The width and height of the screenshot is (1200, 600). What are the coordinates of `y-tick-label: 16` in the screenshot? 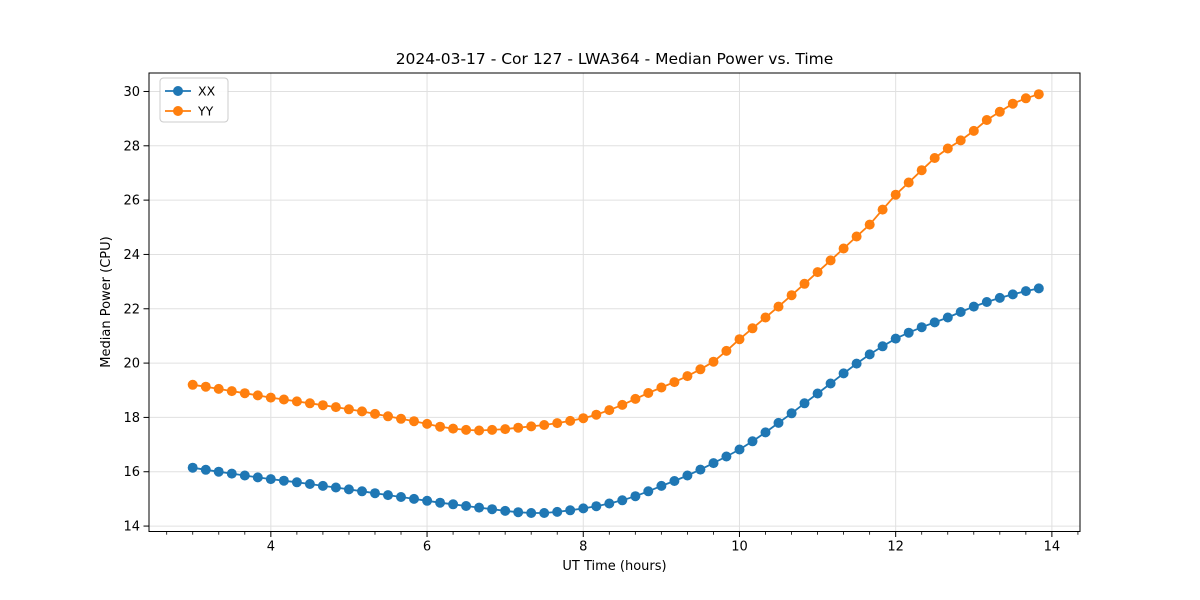 It's located at (131, 472).